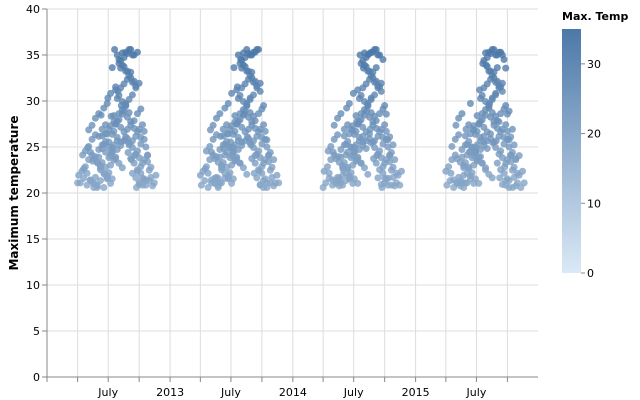 The height and width of the screenshot is (400, 640). I want to click on y-tick-label: 10, so click(33, 285).